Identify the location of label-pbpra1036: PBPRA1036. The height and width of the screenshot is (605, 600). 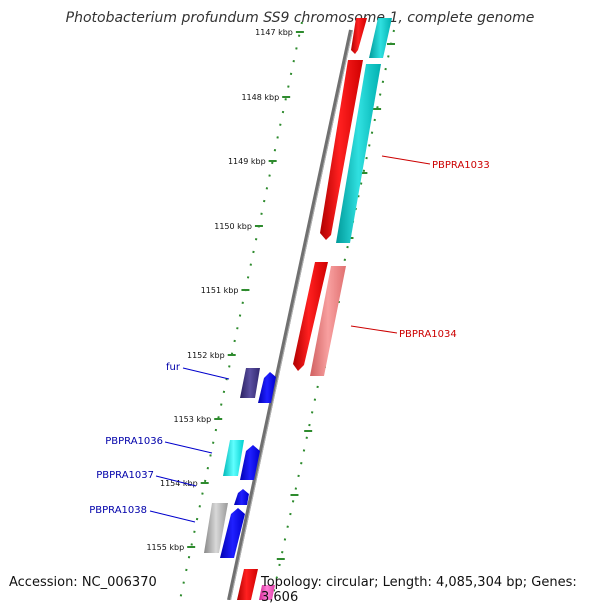
(134, 441).